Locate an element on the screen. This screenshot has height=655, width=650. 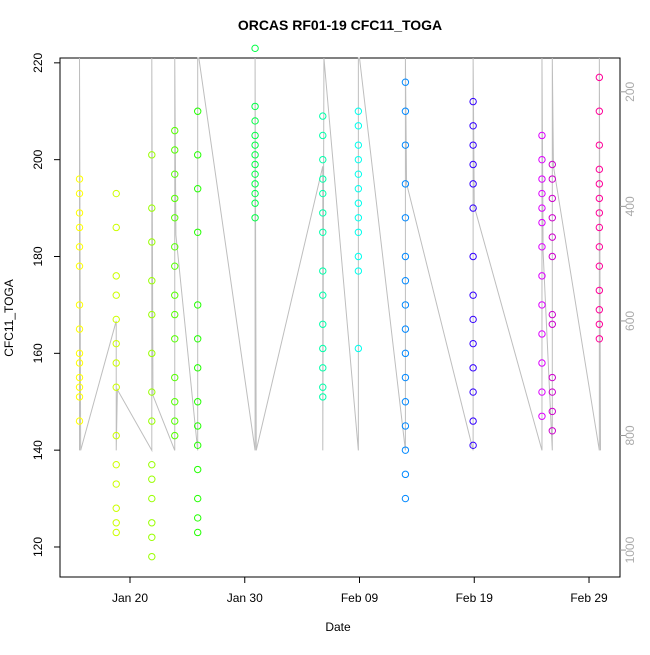
y-tick-label: 140 is located at coordinates (38, 450).